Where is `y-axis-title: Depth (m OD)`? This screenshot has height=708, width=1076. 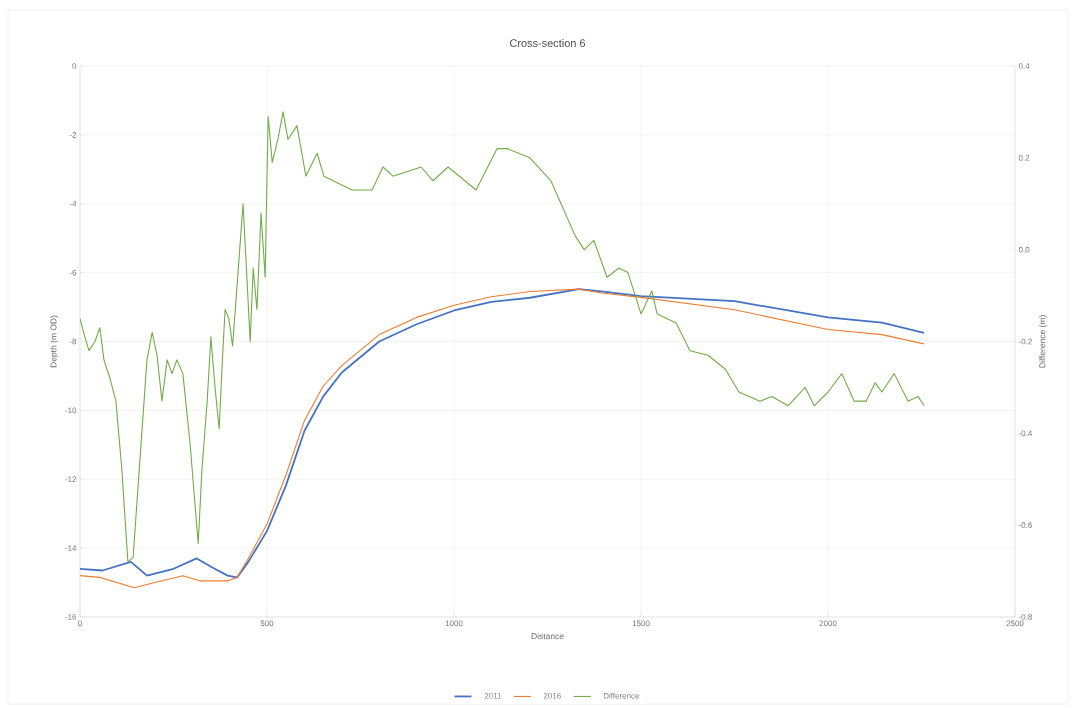
y-axis-title: Depth (m OD) is located at coordinates (54, 341).